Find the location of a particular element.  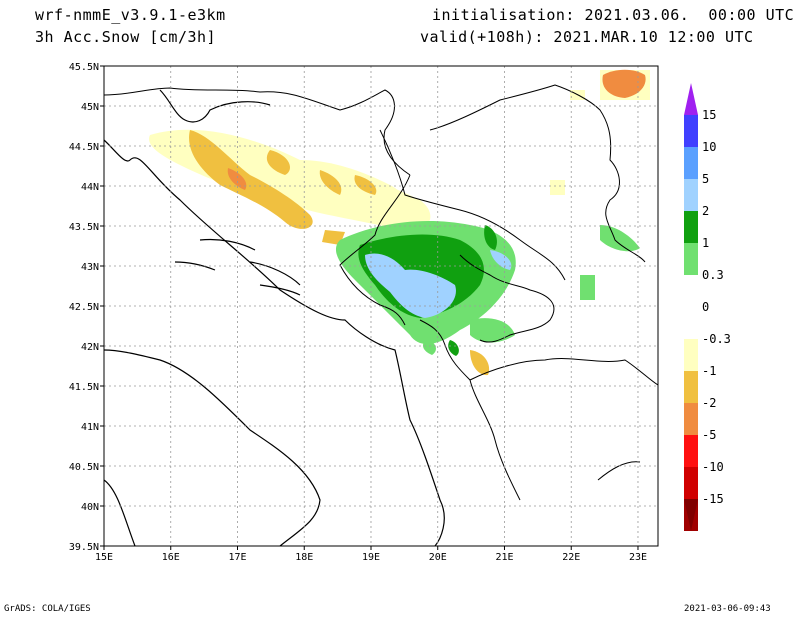

lat-tick-label: 45.5N is located at coordinates (84, 67).